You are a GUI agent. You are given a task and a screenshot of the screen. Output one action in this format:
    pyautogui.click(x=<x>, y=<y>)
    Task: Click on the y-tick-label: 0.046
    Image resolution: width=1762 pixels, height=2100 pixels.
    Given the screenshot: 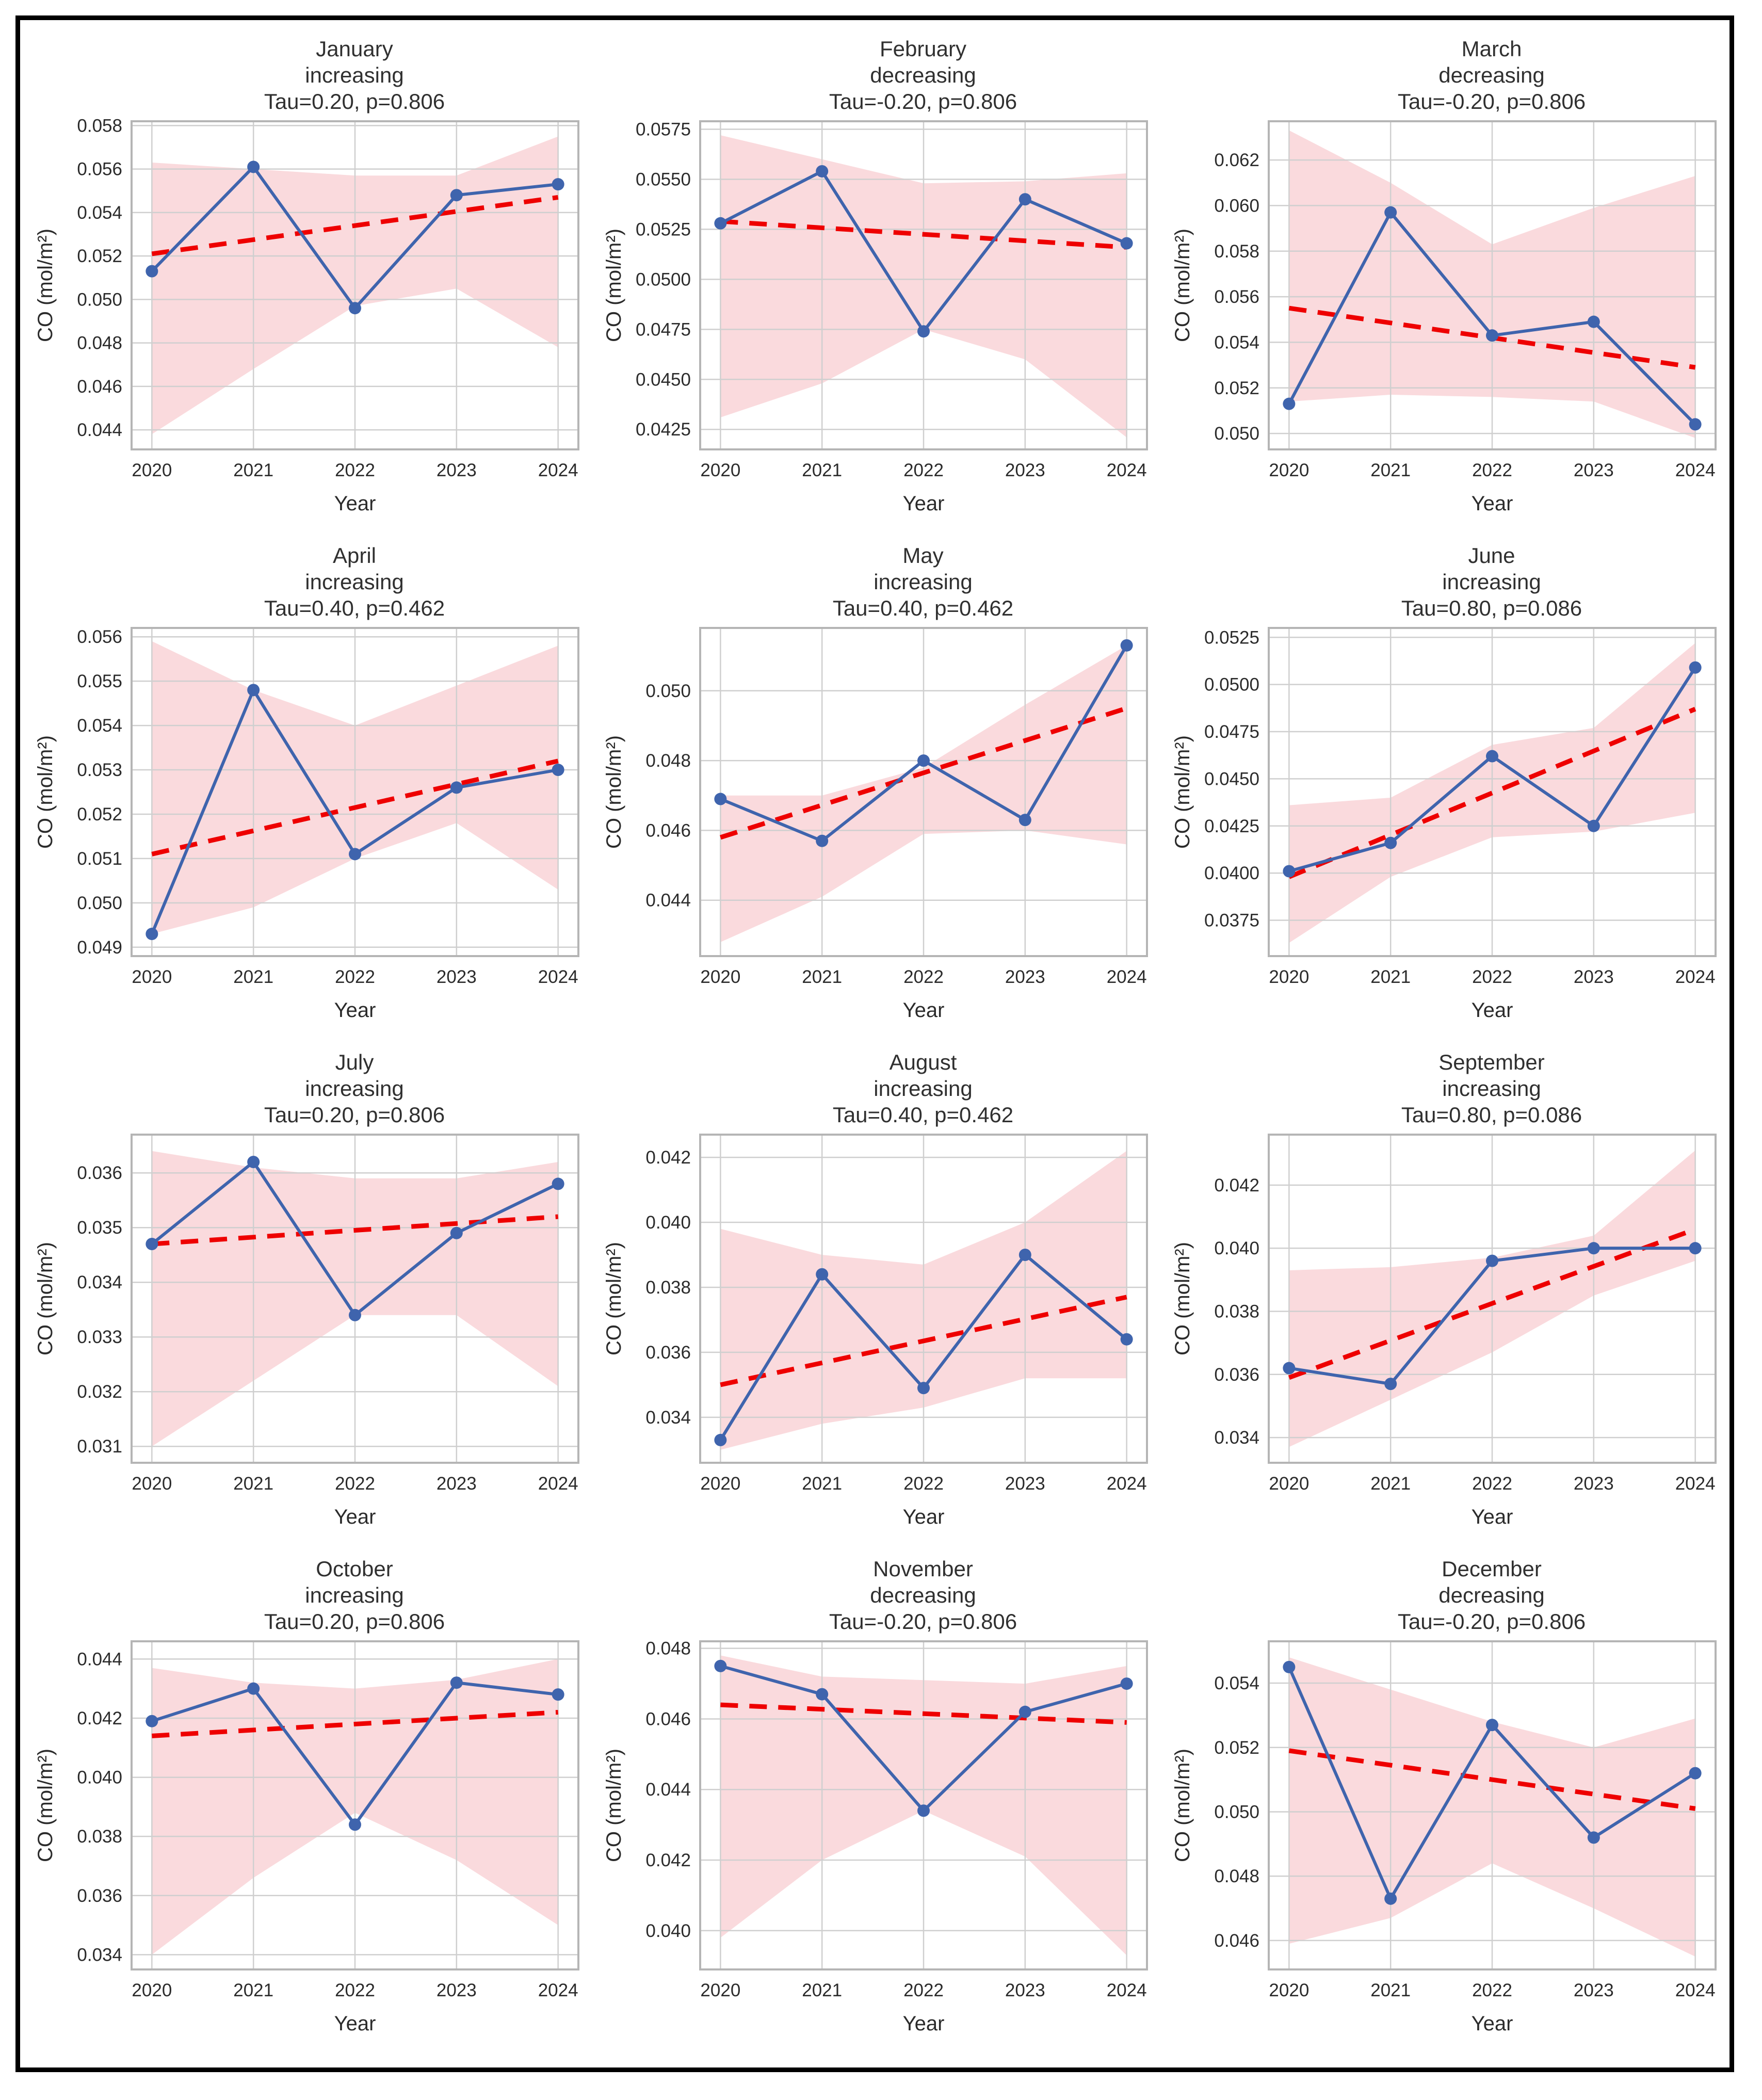 What is the action you would take?
    pyautogui.click(x=99, y=387)
    